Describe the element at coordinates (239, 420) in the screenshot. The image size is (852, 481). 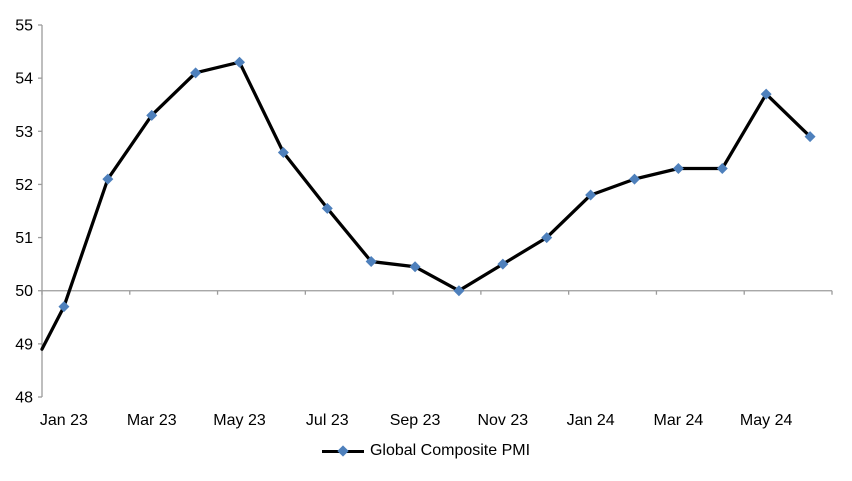
I see `x-tick-label: May 23` at that location.